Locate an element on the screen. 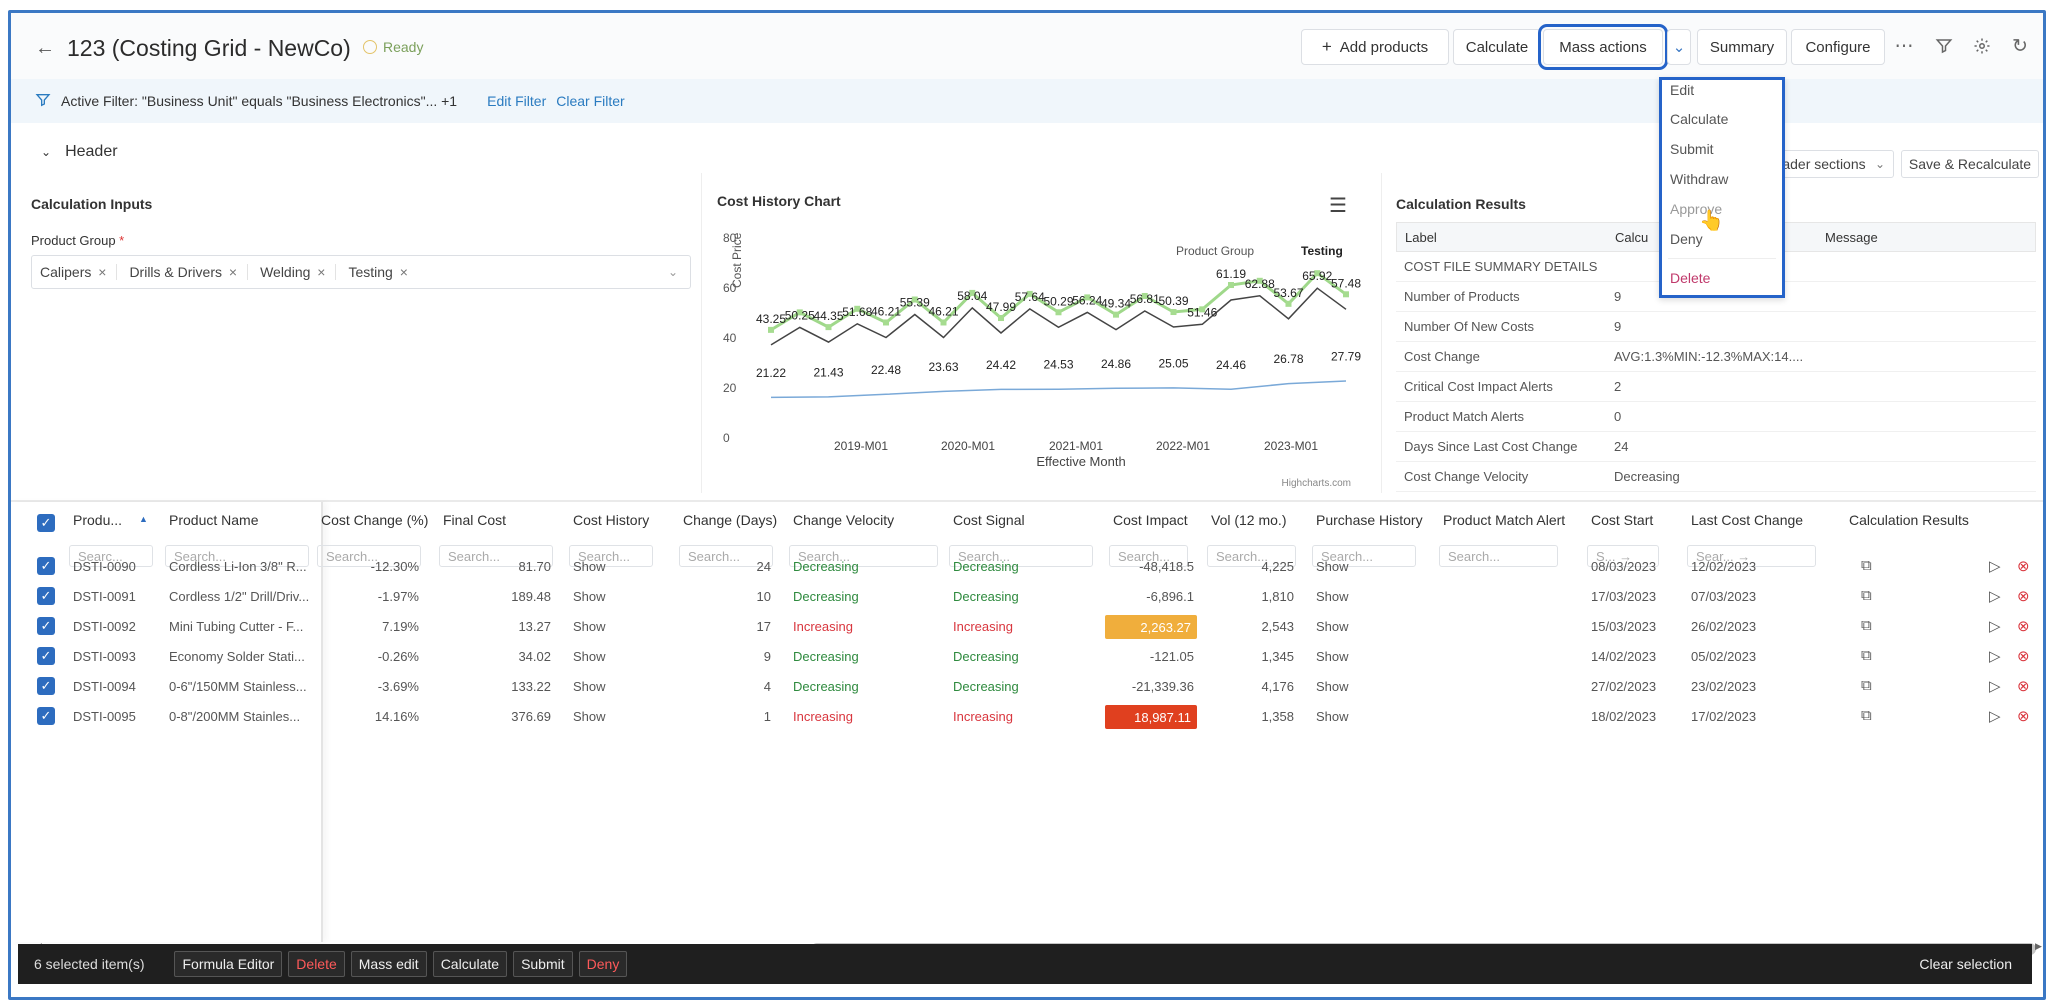  chevron-down-icon: ⌄ is located at coordinates (672, 272).